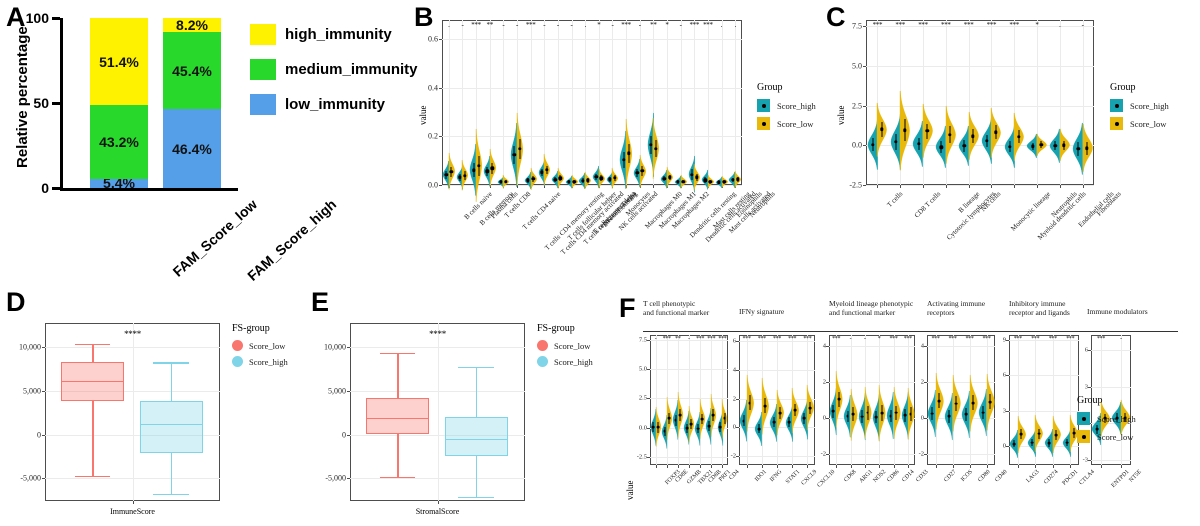 This screenshot has width=1200, height=526. Describe the element at coordinates (56, 103) in the screenshot. I see `panel-a-y-tick` at that location.